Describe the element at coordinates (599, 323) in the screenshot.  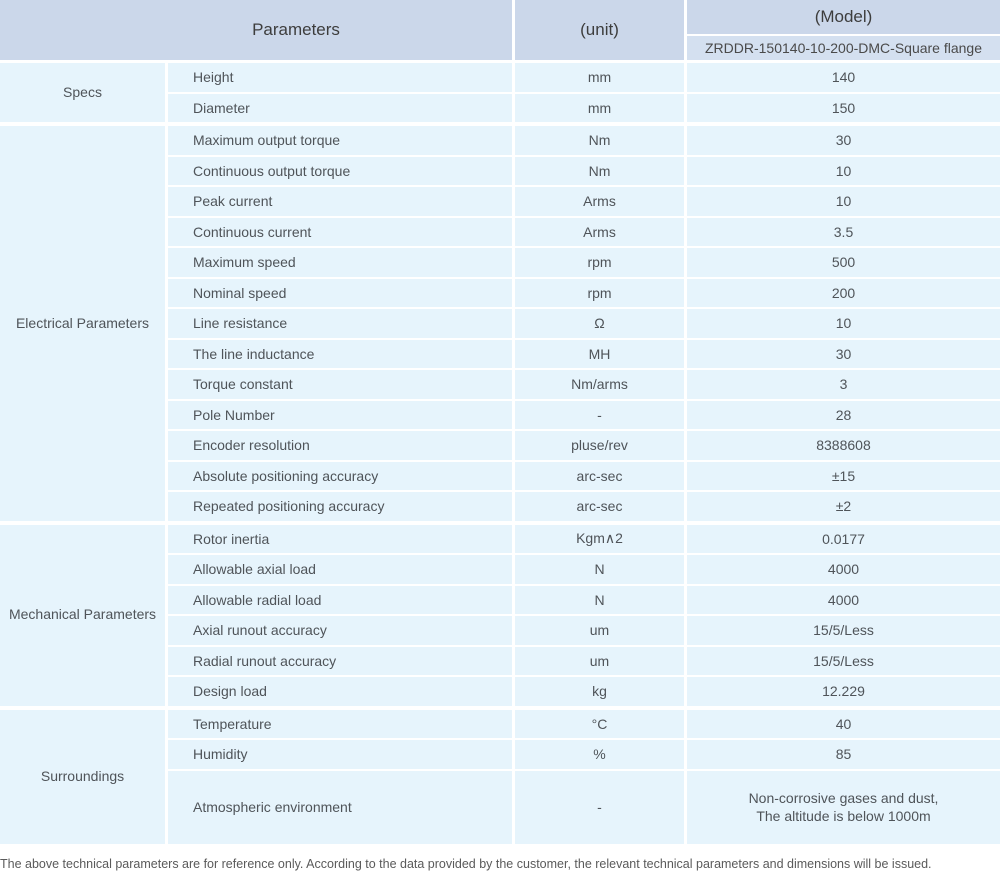
I see `param-unit: Ω` at that location.